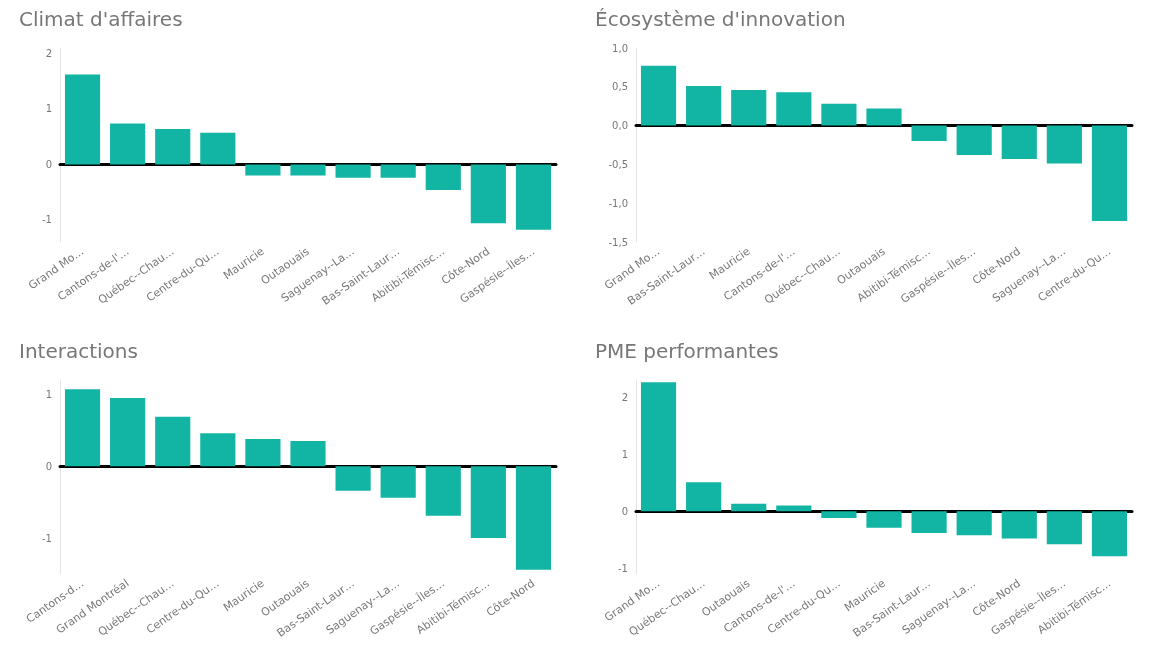 This screenshot has width=1152, height=655. What do you see at coordinates (78, 350) in the screenshot?
I see `chart-title: Interactions` at bounding box center [78, 350].